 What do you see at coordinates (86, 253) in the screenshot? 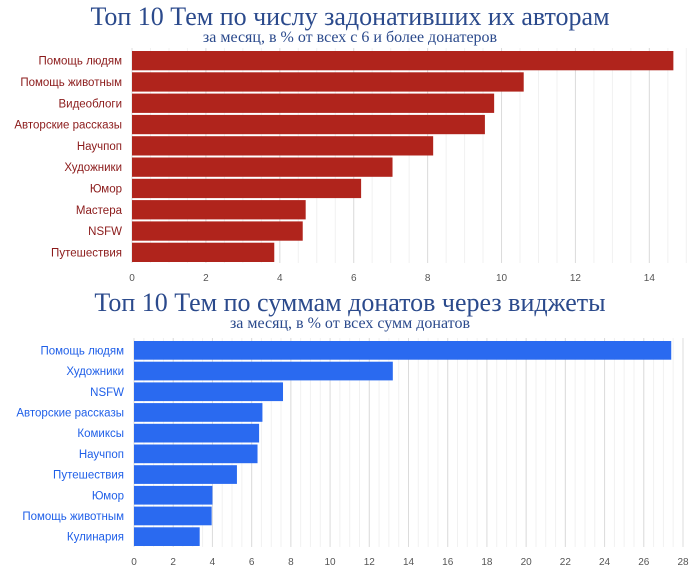
I see `chart1-category-label: Путешествия` at bounding box center [86, 253].